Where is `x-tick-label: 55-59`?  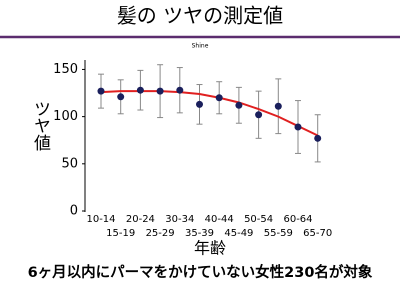
x-tick-label: 55-59 is located at coordinates (278, 233).